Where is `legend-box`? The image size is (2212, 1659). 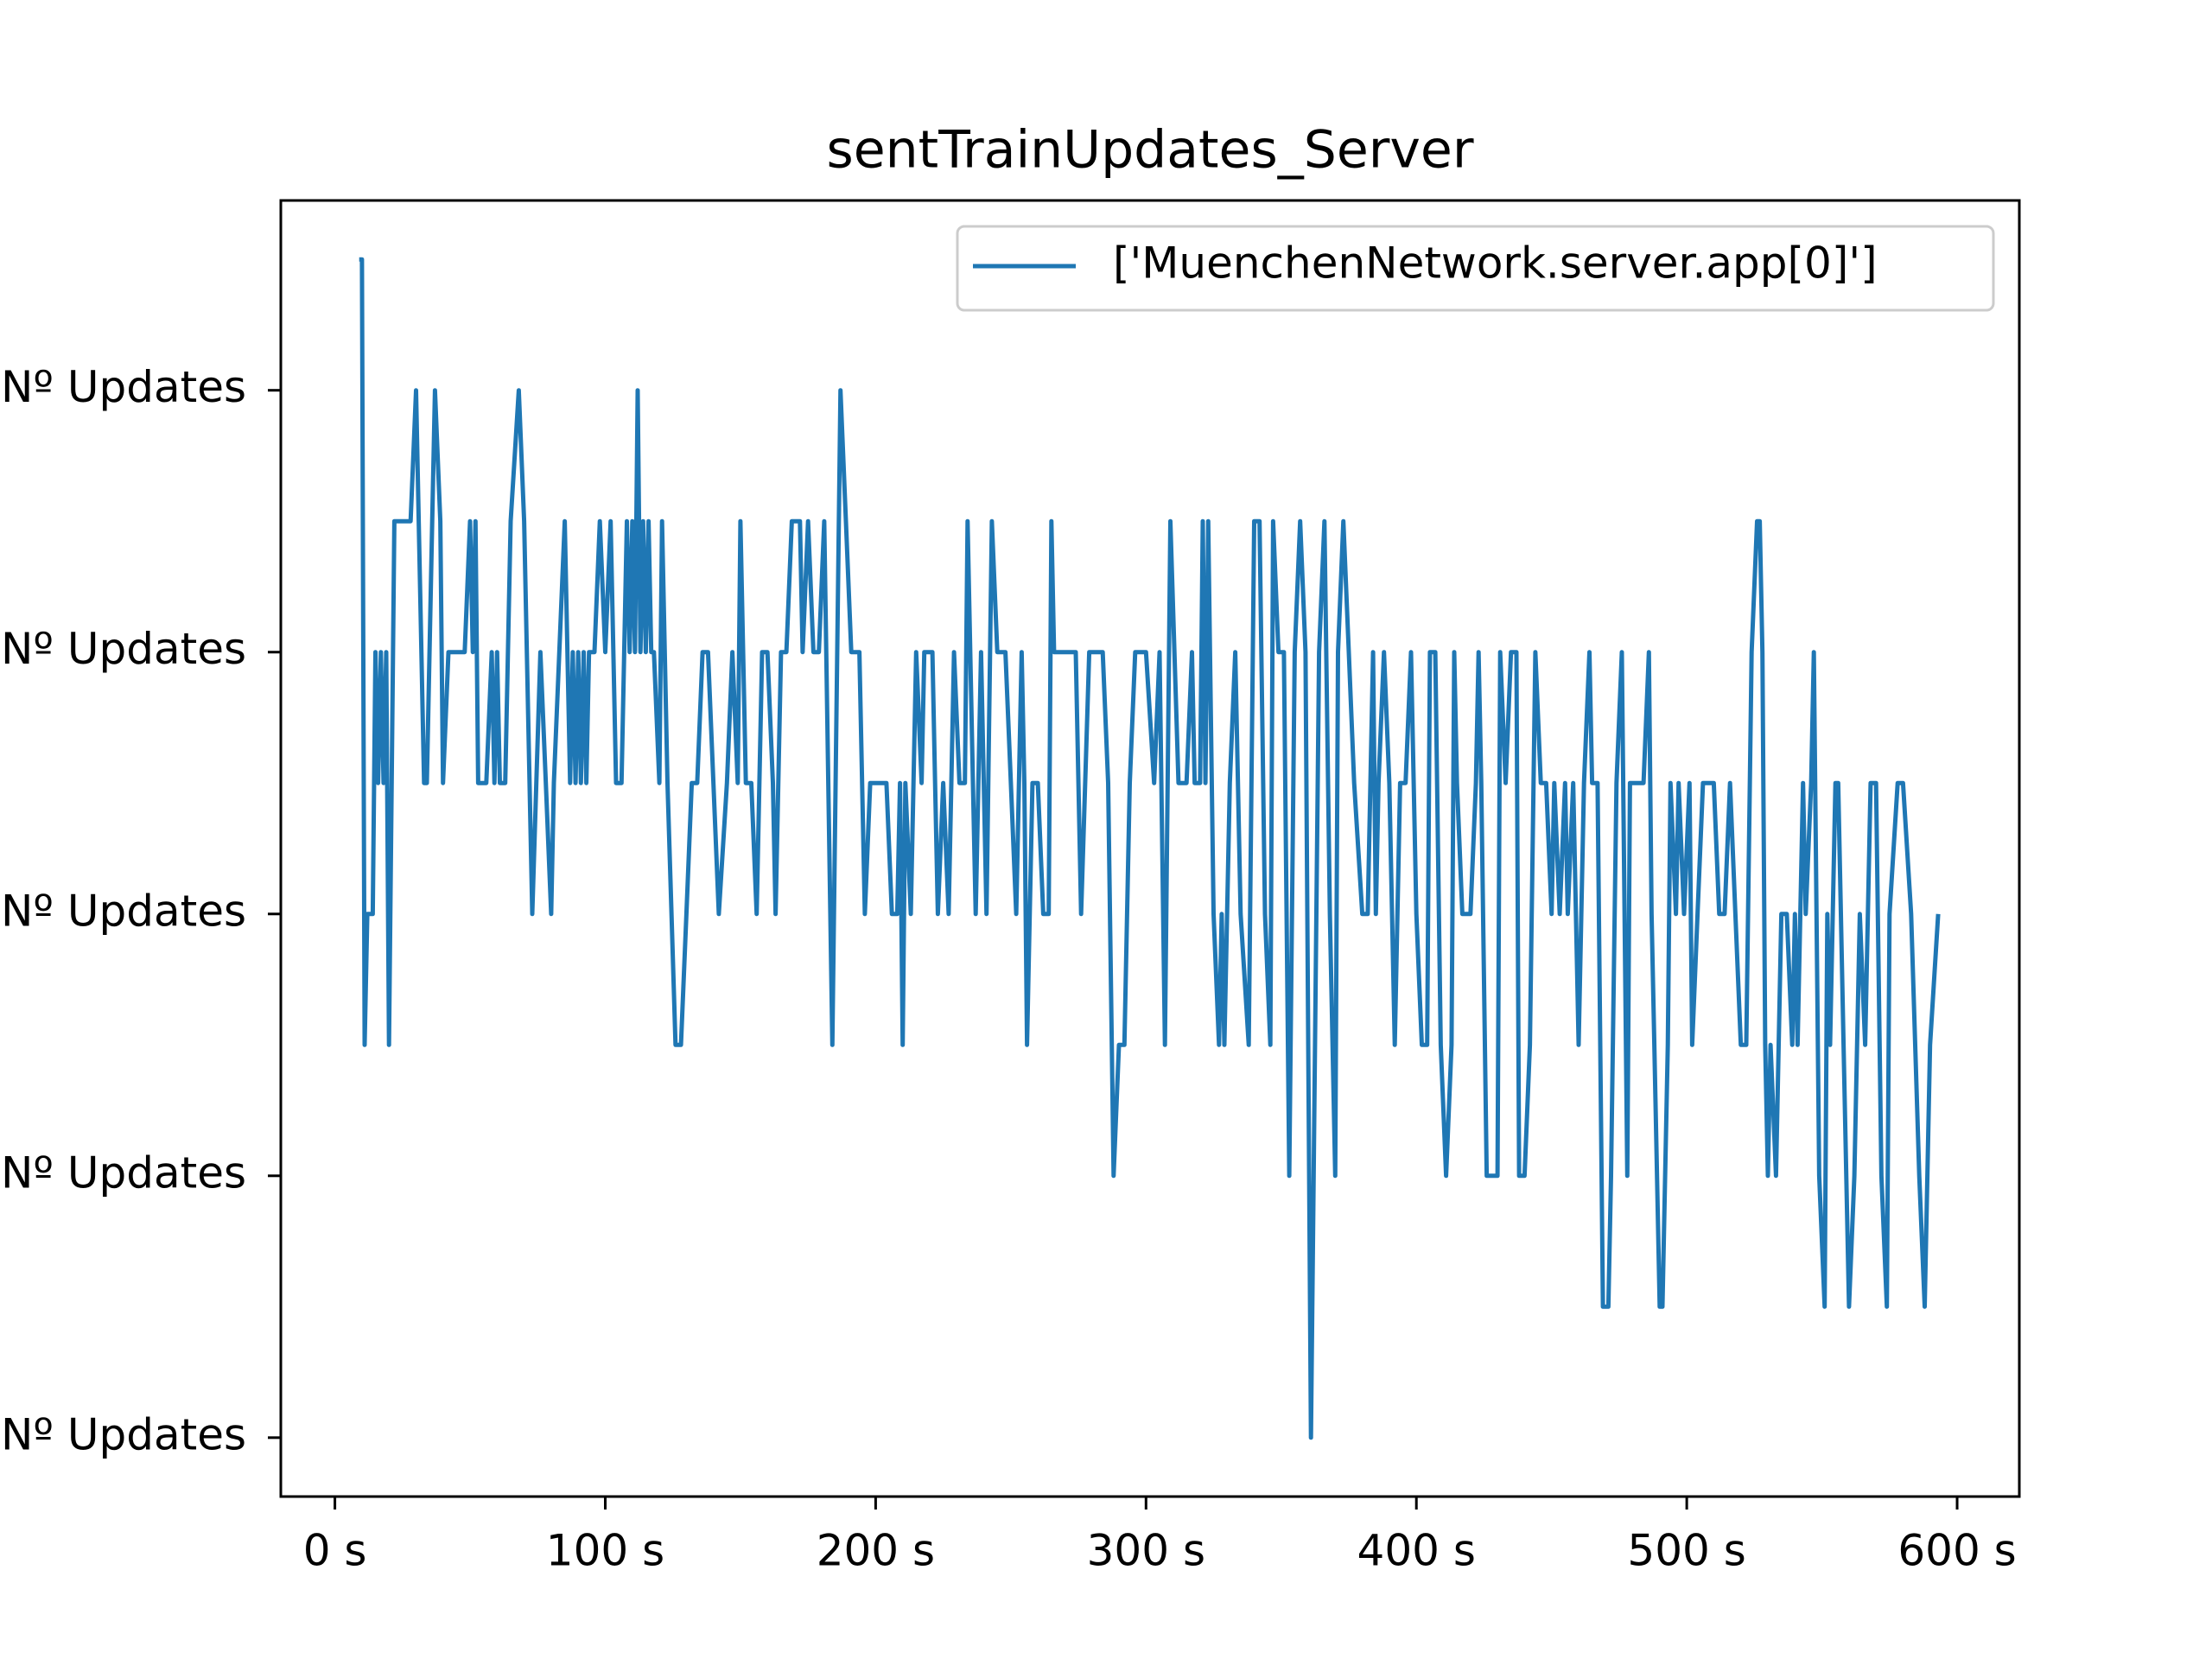
legend-box is located at coordinates (1475, 268).